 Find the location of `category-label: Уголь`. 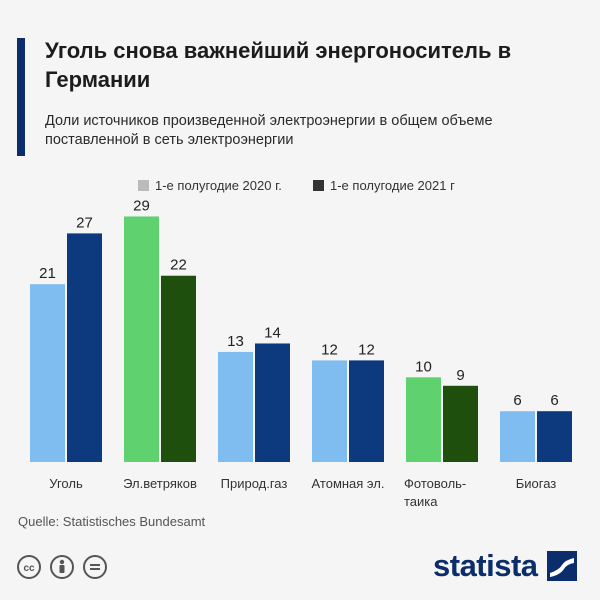

category-label: Уголь is located at coordinates (66, 483).